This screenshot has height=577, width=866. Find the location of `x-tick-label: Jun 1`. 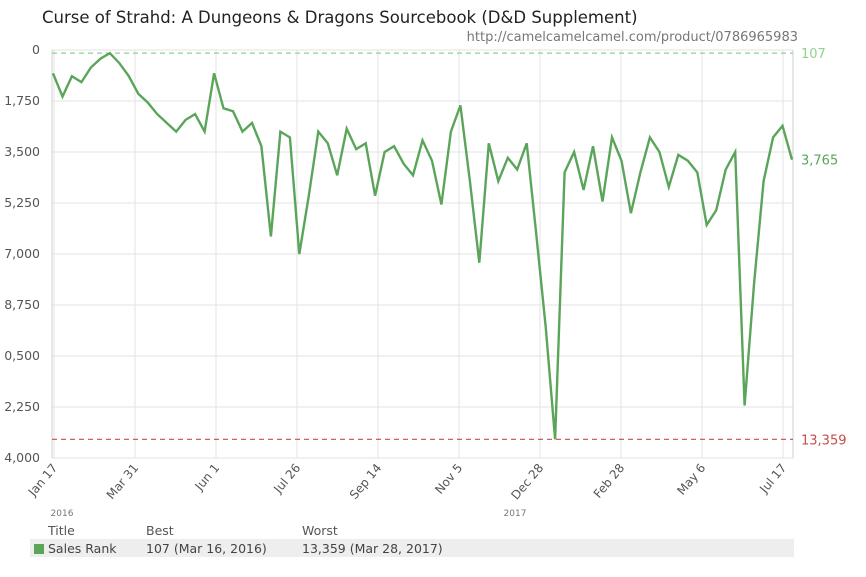

x-tick-label: Jun 1 is located at coordinates (207, 477).